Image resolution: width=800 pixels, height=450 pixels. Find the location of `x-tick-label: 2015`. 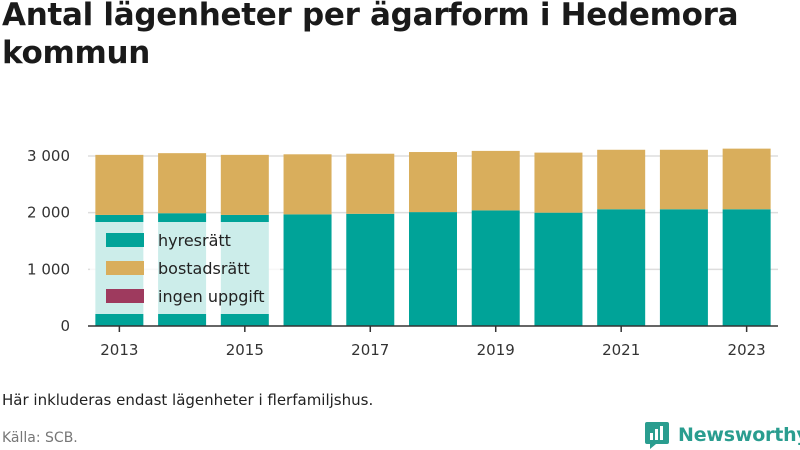

x-tick-label: 2015 is located at coordinates (245, 350).